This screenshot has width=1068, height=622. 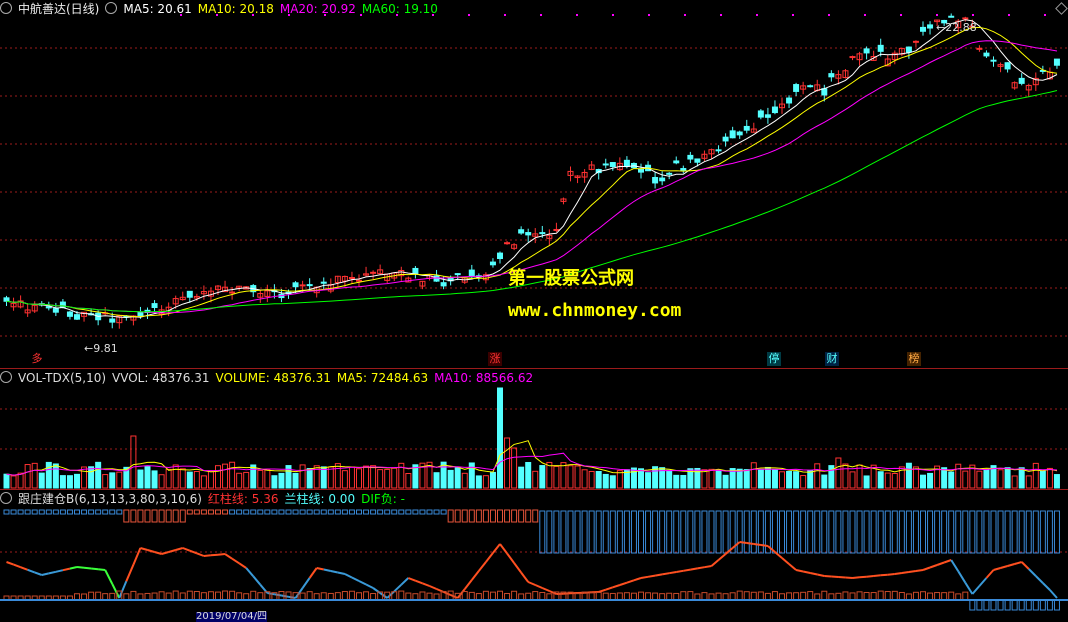 What do you see at coordinates (37, 359) in the screenshot?
I see `event-tag-duo: 多` at bounding box center [37, 359].